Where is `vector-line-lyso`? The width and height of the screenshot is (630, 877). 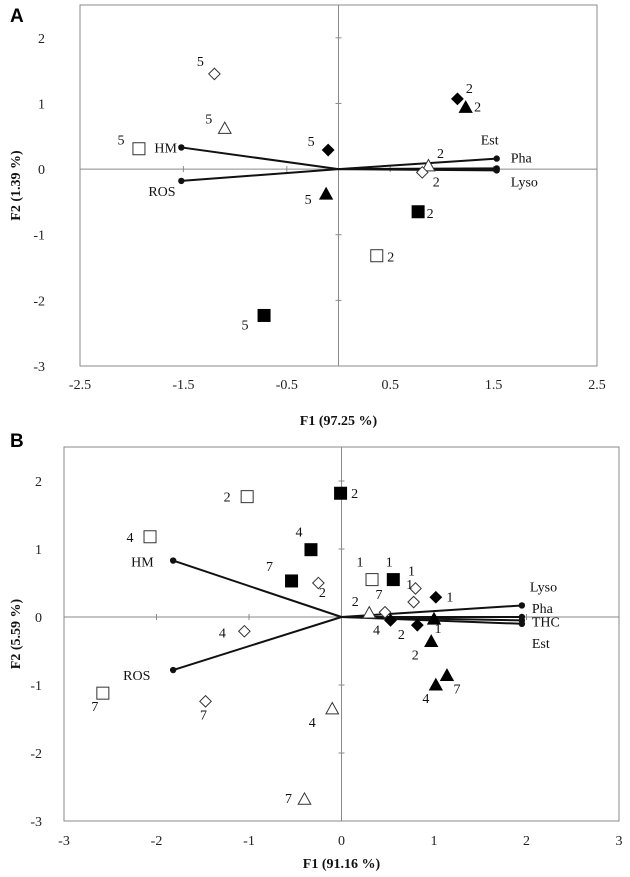
vector-line-lyso is located at coordinates (417, 170).